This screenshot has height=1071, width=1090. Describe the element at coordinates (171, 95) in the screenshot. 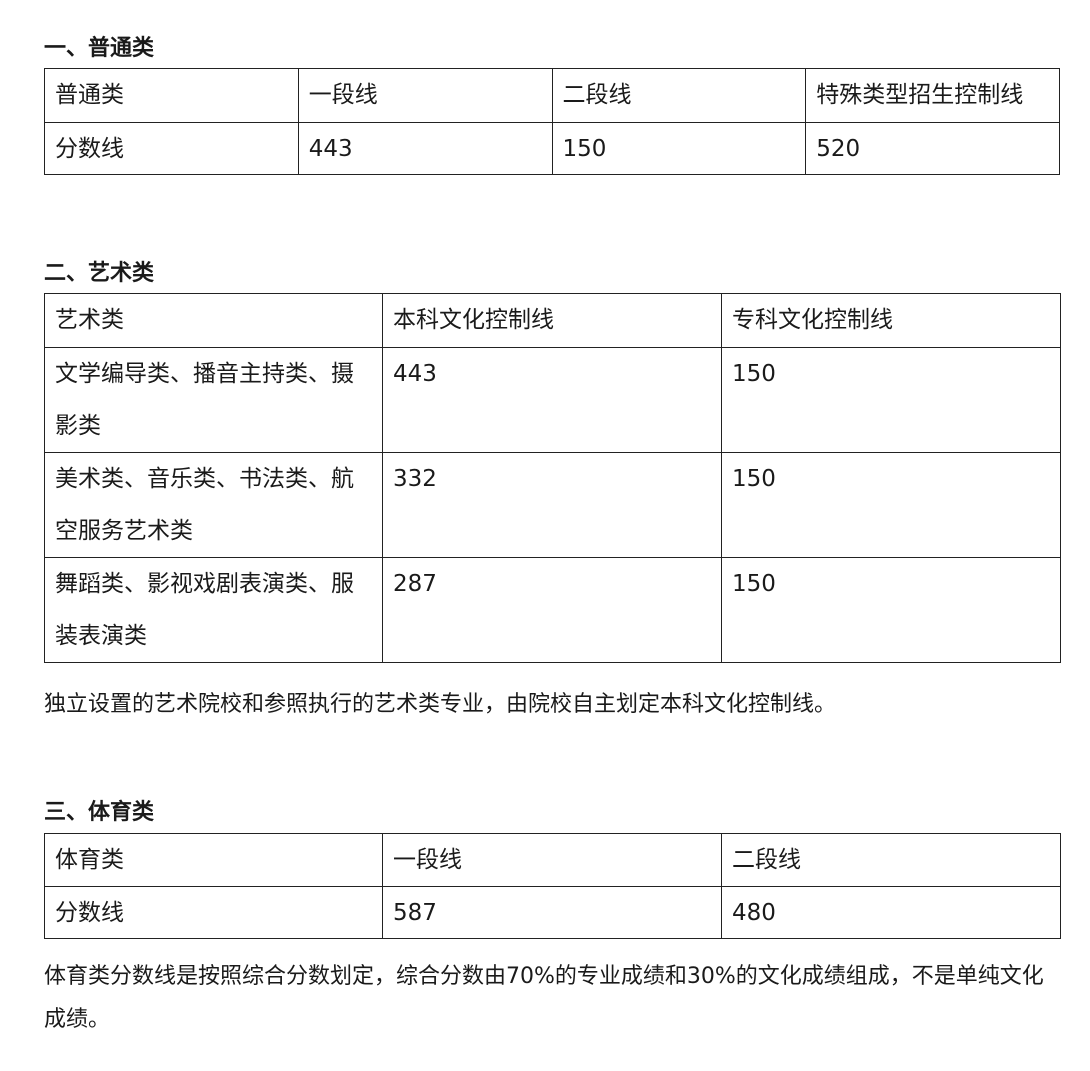

I see `header-cell: 普通类` at that location.